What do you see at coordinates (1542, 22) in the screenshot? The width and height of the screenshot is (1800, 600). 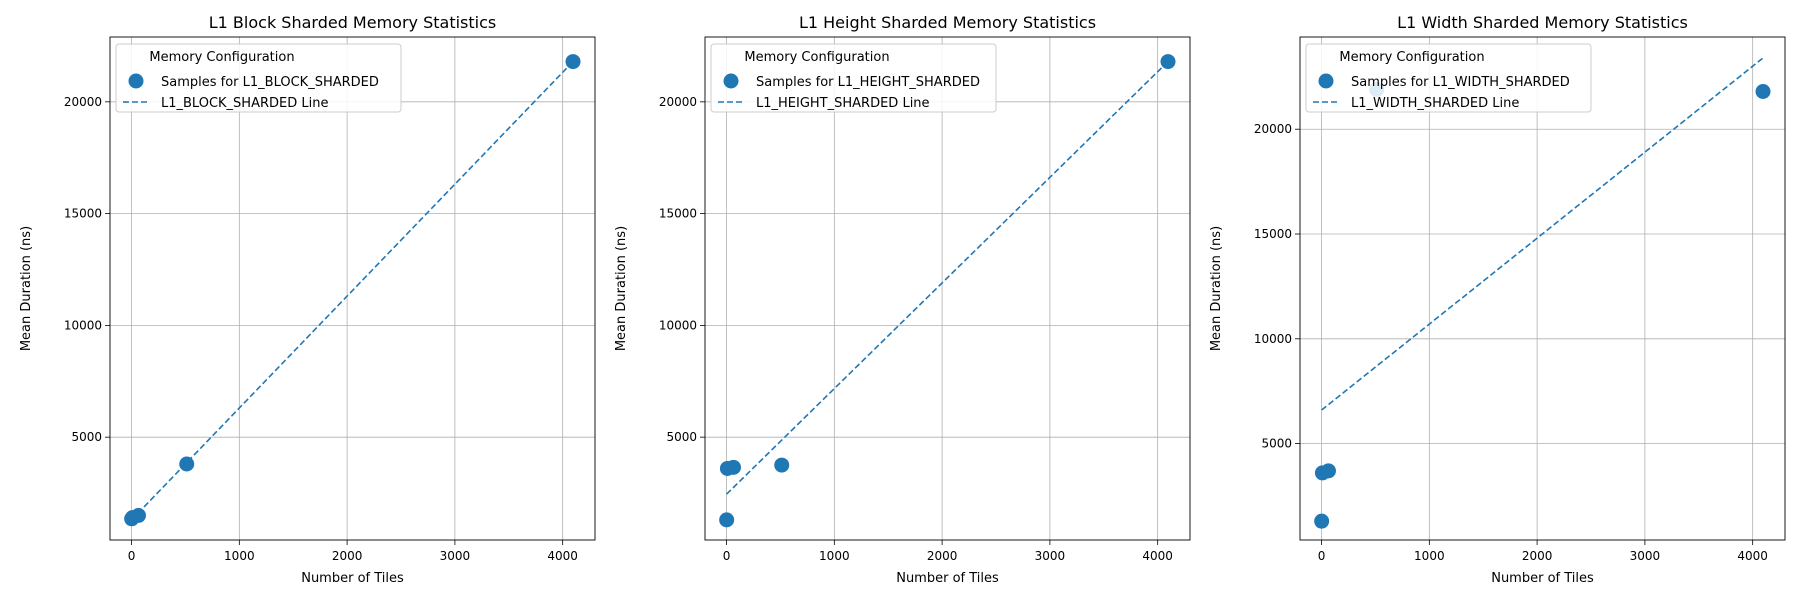 I see `chart-title: L1 Width Sharded Memory Statistics` at bounding box center [1542, 22].